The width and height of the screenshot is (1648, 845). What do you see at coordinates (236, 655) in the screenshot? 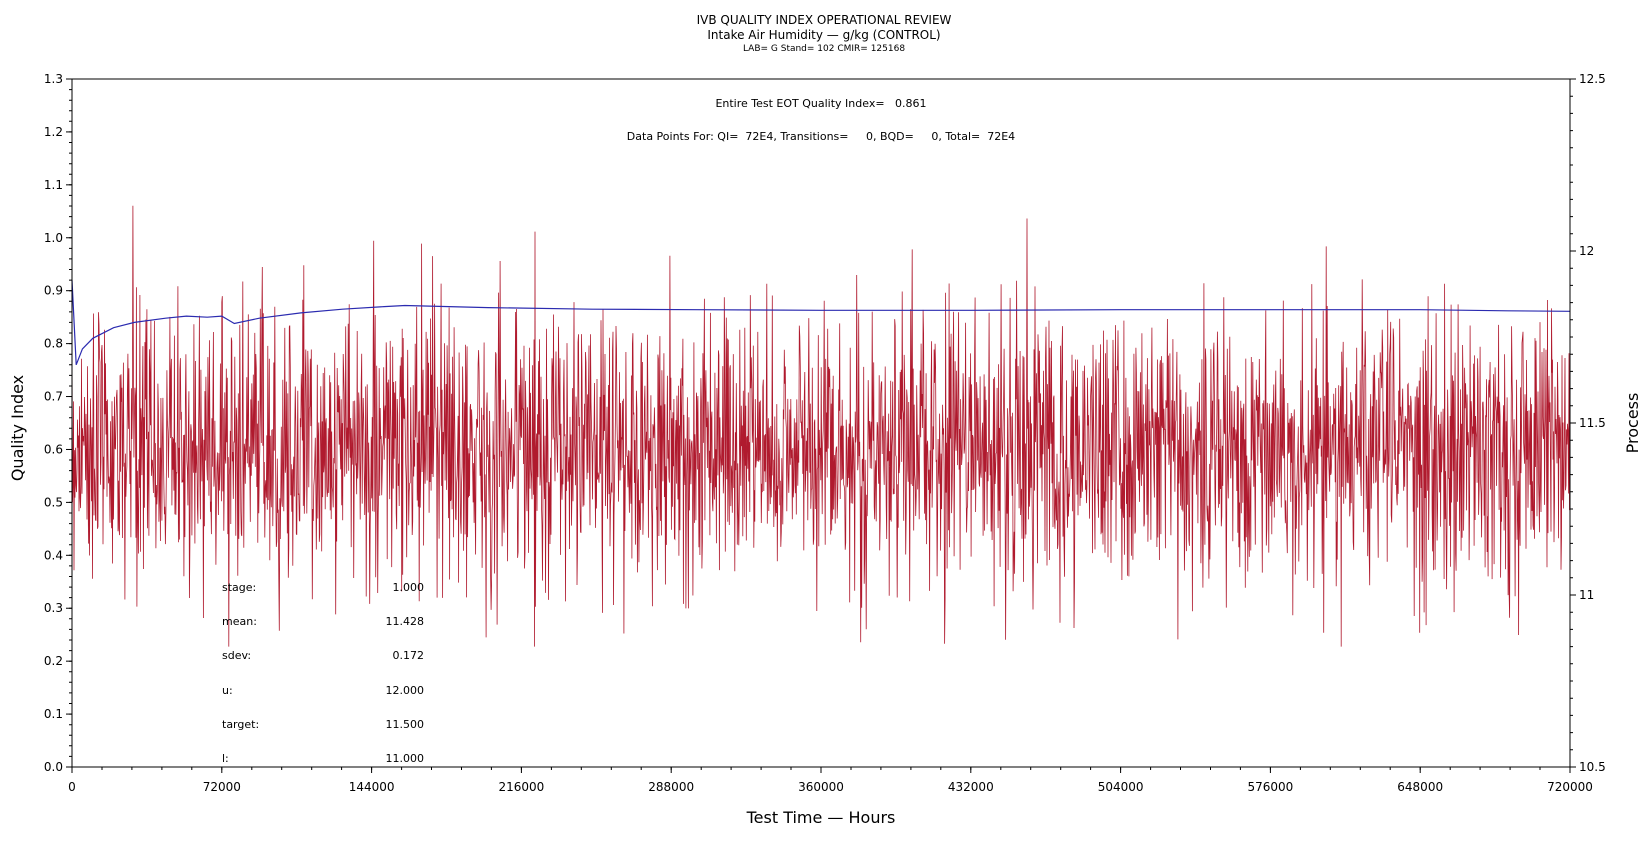
I see `stat-label: sdev:` at bounding box center [236, 655].